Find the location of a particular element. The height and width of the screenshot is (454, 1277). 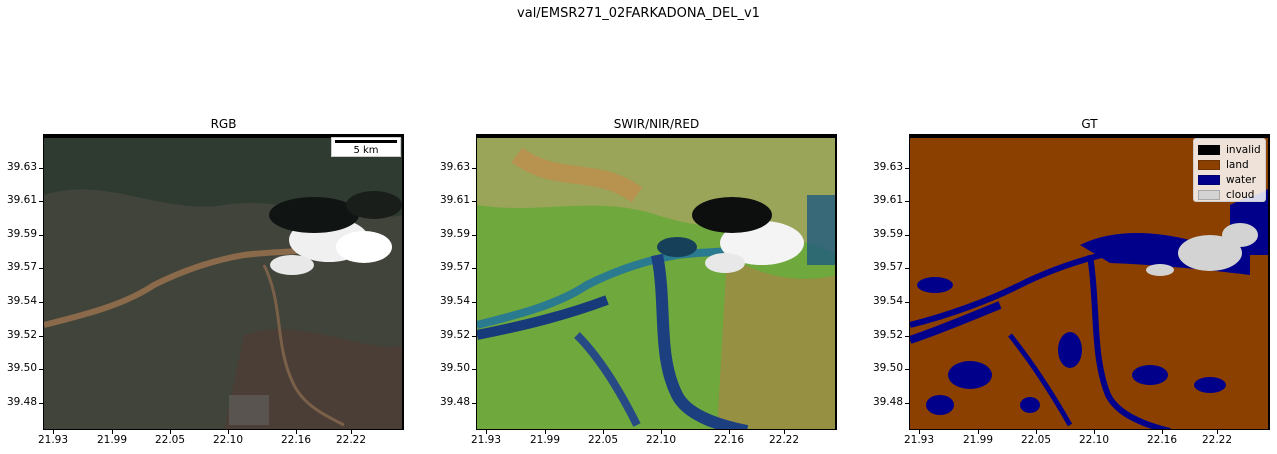

panel-title-rgb: RGB is located at coordinates (223, 124).